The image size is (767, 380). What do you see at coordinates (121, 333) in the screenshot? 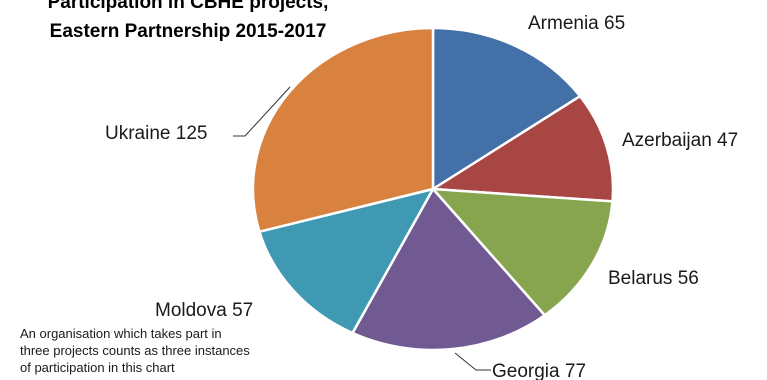
I see `footnote-line-1: An organisation which takes part in` at bounding box center [121, 333].